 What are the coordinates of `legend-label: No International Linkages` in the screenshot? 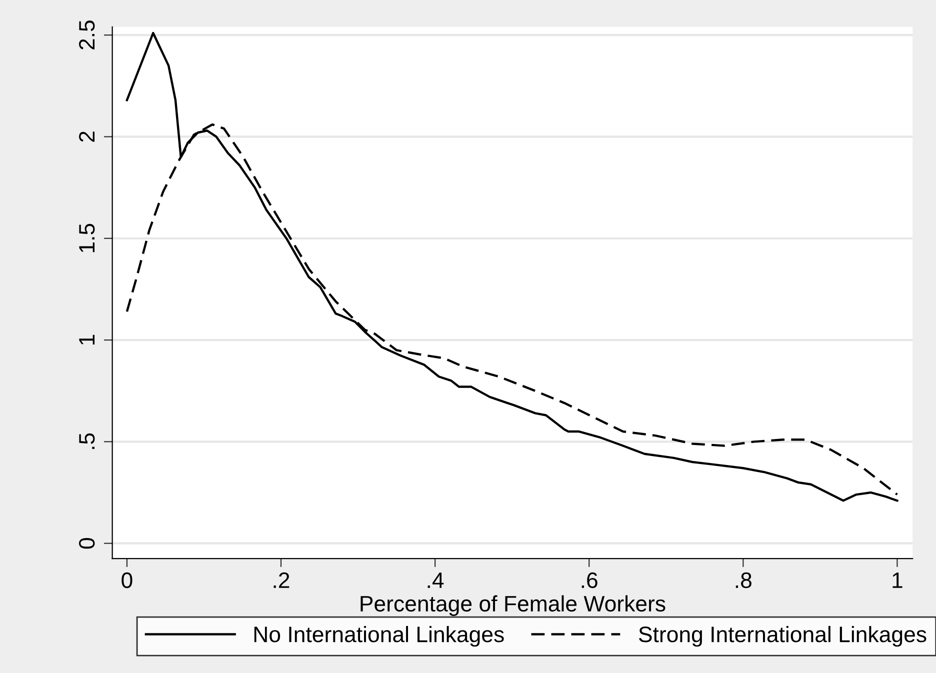 It's located at (379, 636).